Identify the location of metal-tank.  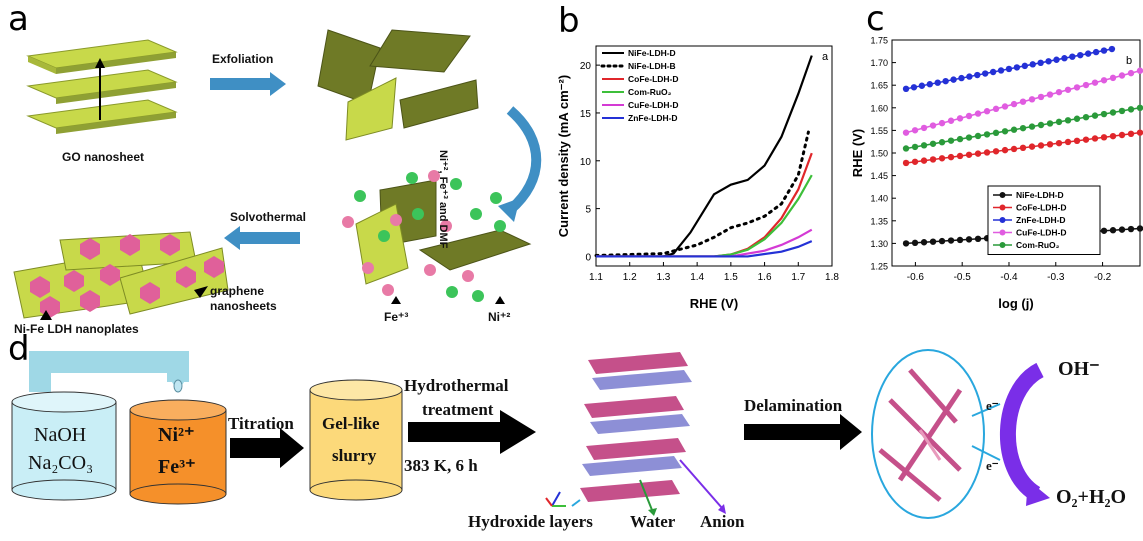
(178, 452).